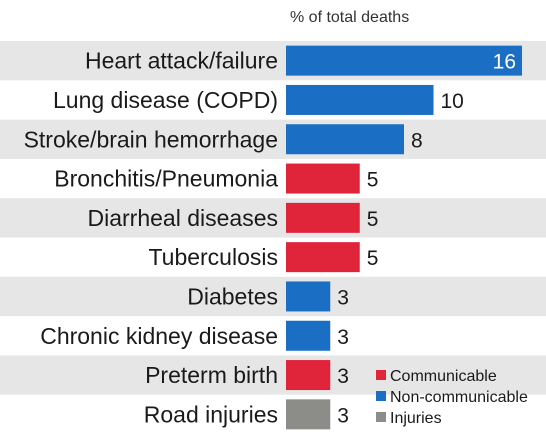 Image resolution: width=546 pixels, height=440 pixels. Describe the element at coordinates (232, 296) in the screenshot. I see `category-label-6: Diabetes` at that location.